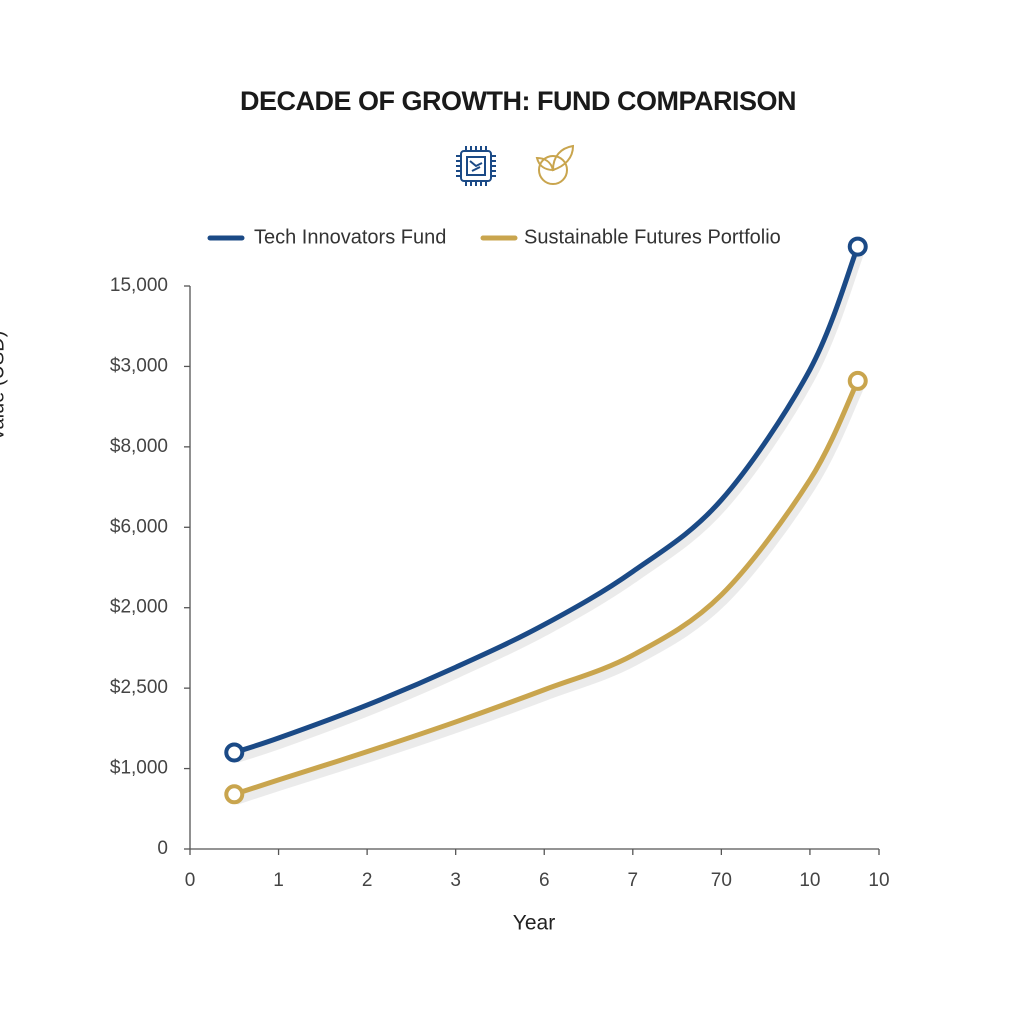  What do you see at coordinates (162, 848) in the screenshot?
I see `y-tick-label: 0` at bounding box center [162, 848].